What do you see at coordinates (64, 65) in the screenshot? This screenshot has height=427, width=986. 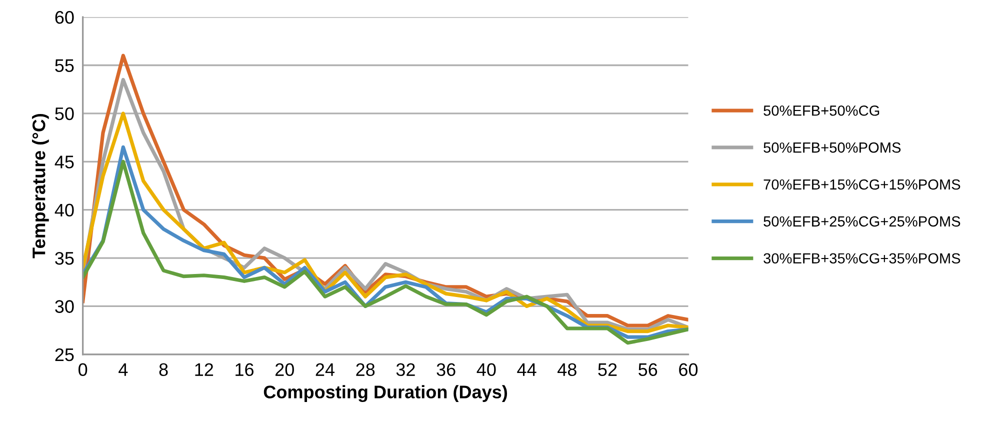 I see `y-tick-label: 55` at bounding box center [64, 65].